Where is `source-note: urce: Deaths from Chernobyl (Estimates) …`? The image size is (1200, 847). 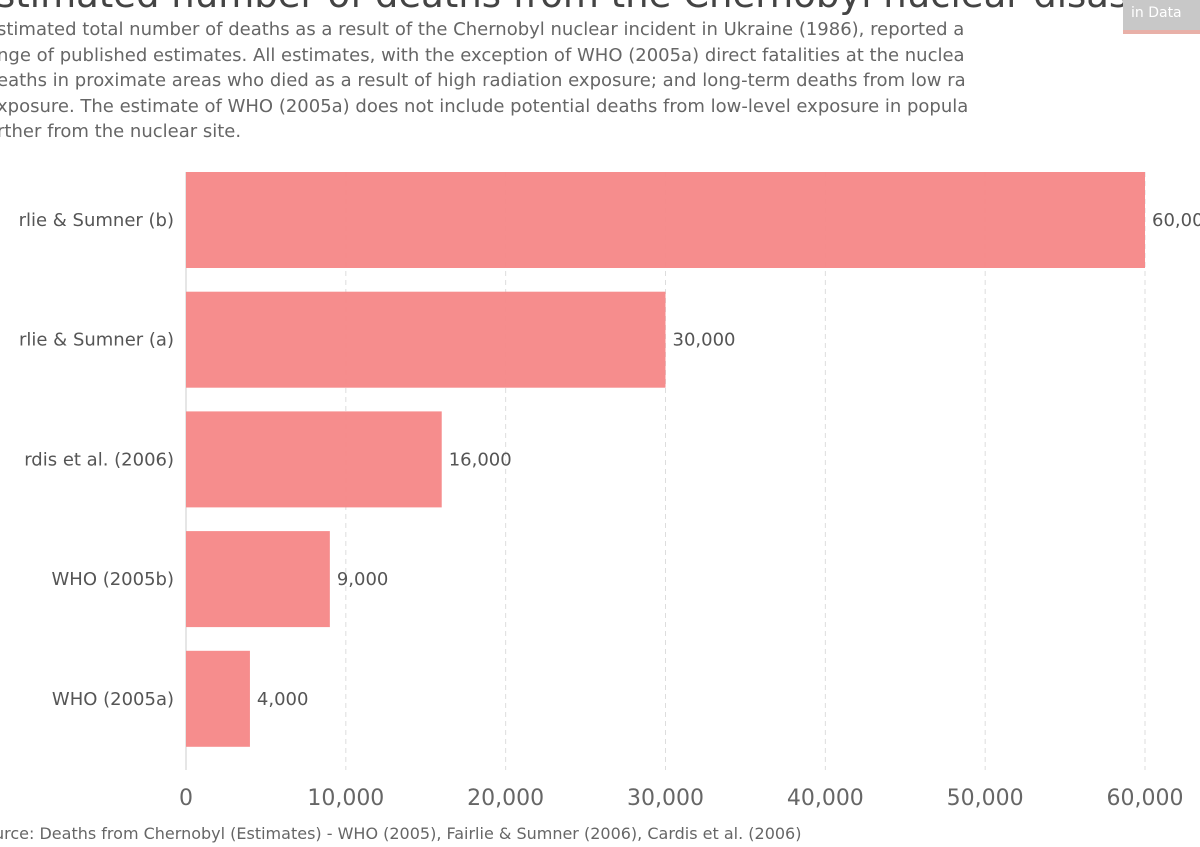 source-note: urce: Deaths from Chernobyl (Estimates) … is located at coordinates (401, 833).